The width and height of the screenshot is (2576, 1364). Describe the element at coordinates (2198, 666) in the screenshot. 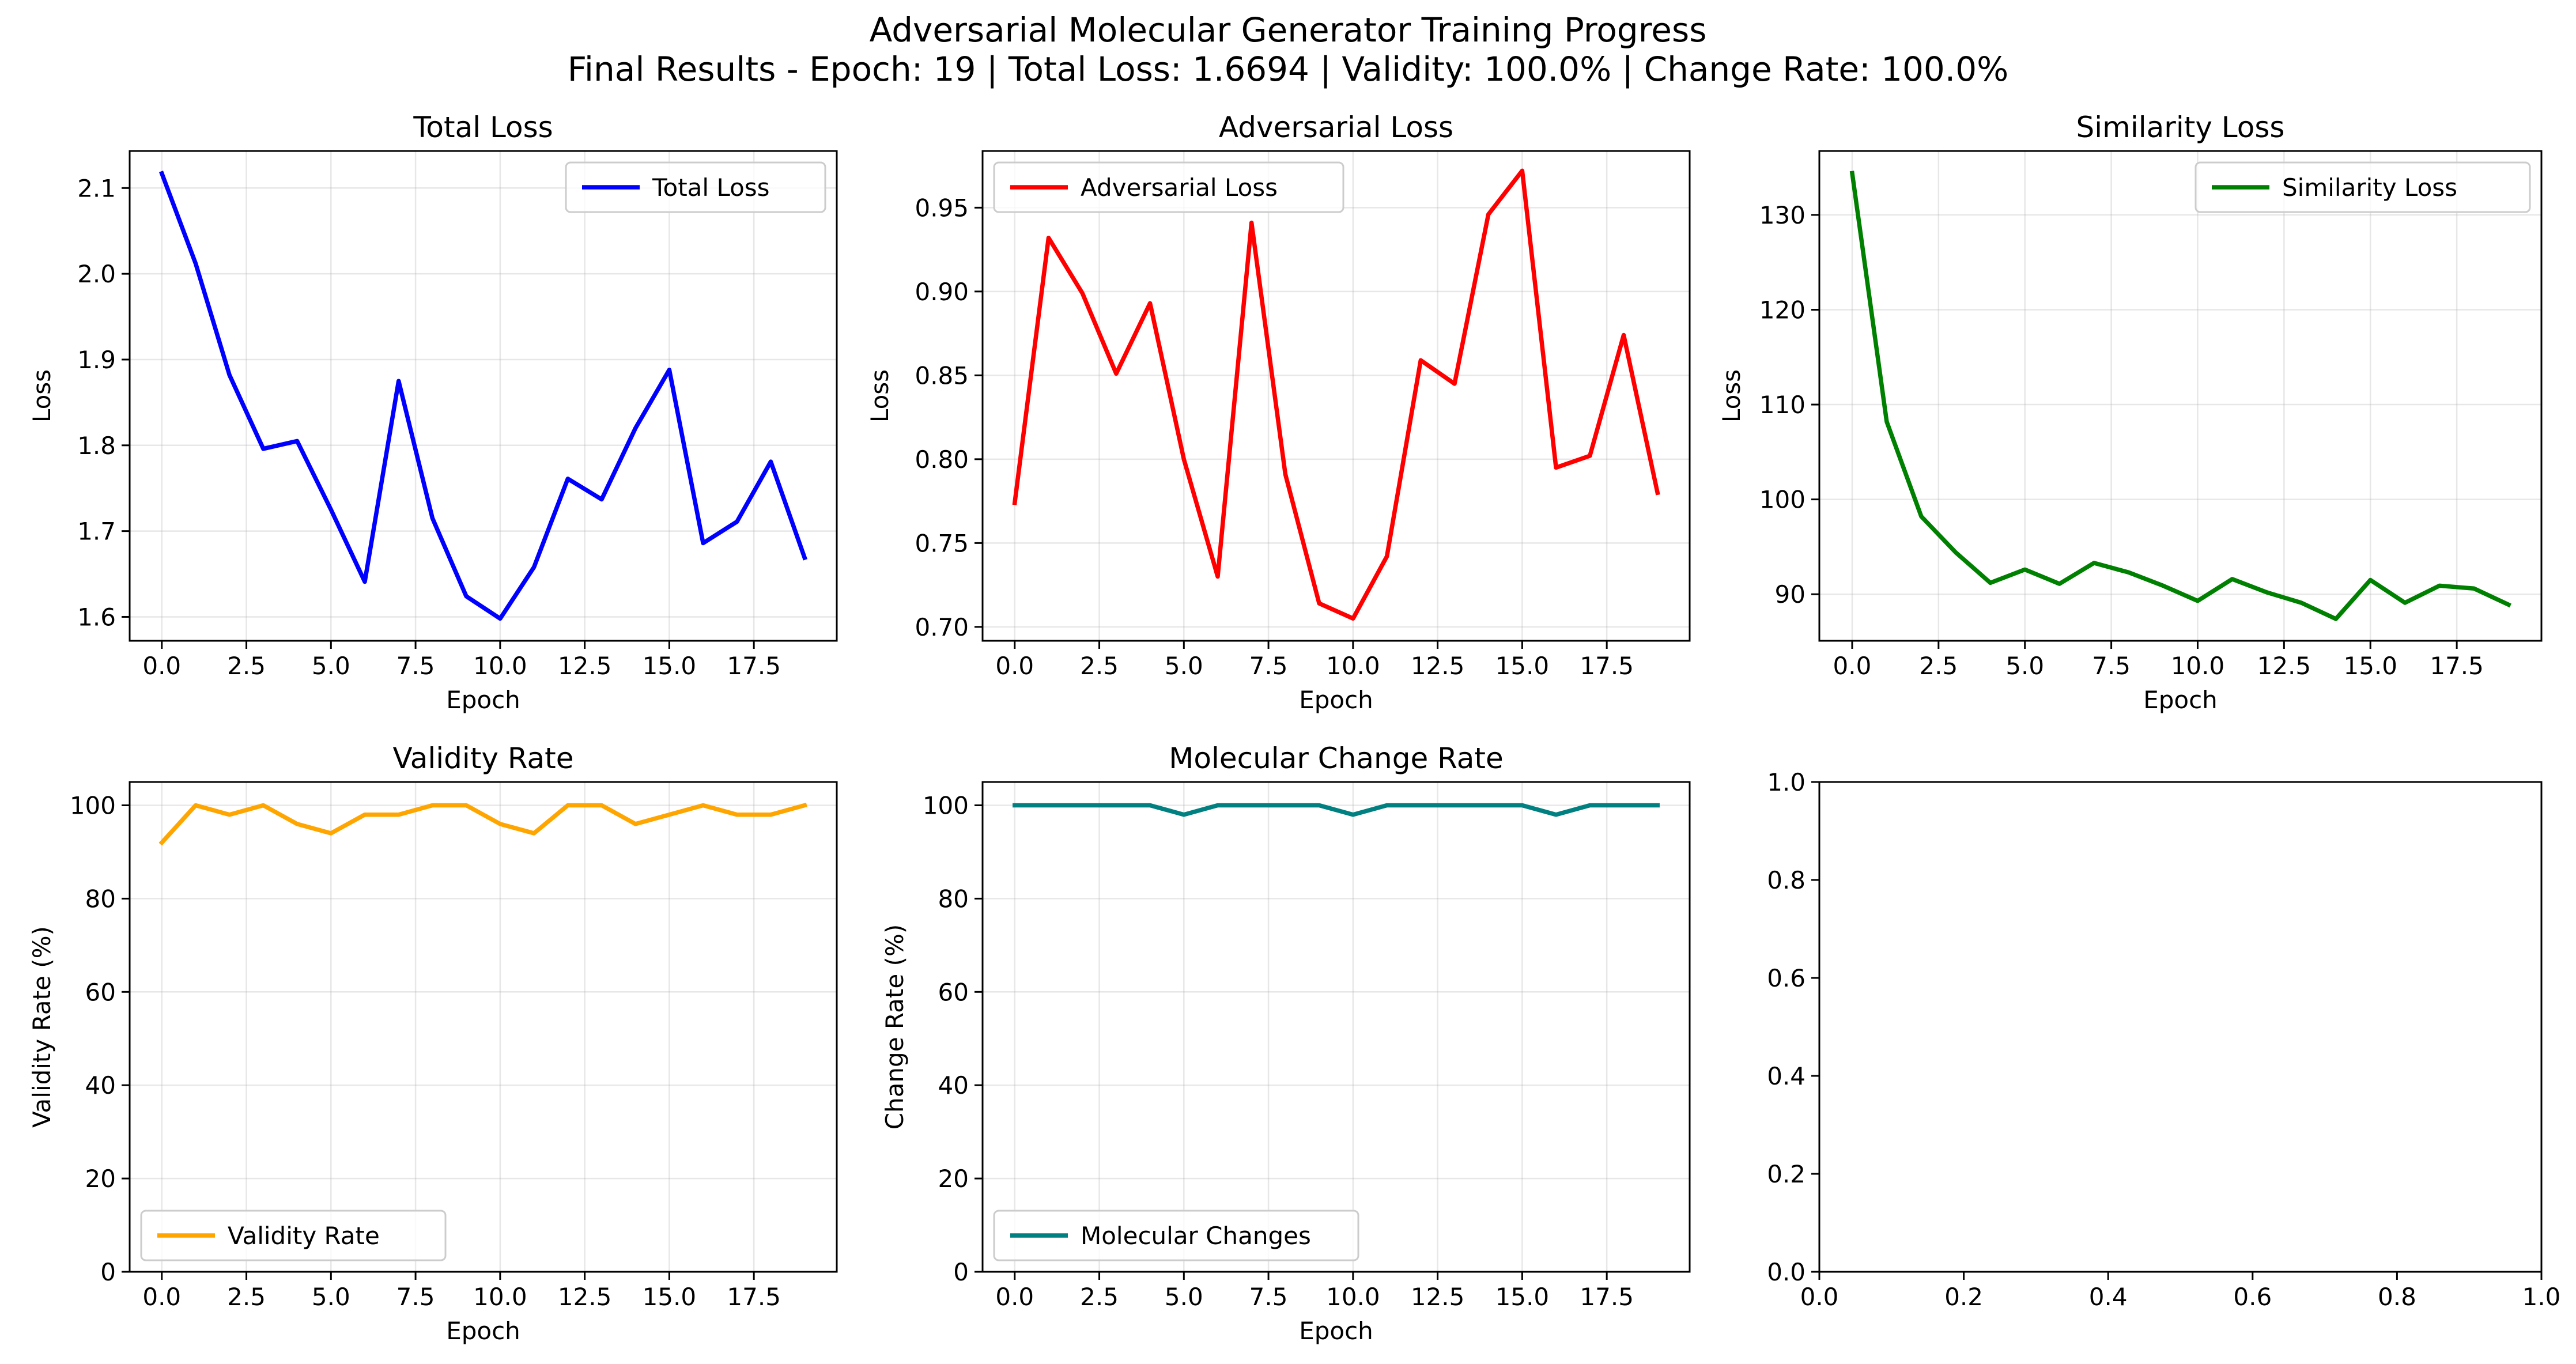

I see `subplot-3-x-tick-label: 10.0` at that location.